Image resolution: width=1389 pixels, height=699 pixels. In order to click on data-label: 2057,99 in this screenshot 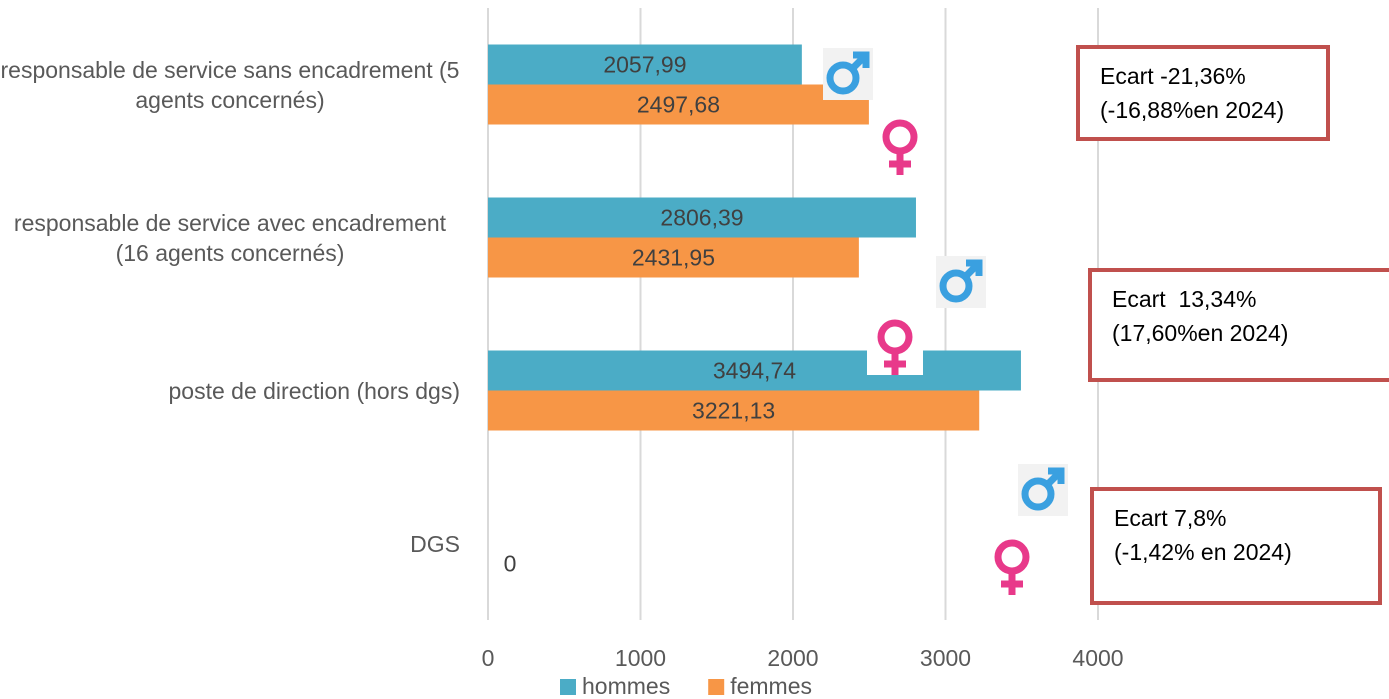, I will do `click(644, 65)`.